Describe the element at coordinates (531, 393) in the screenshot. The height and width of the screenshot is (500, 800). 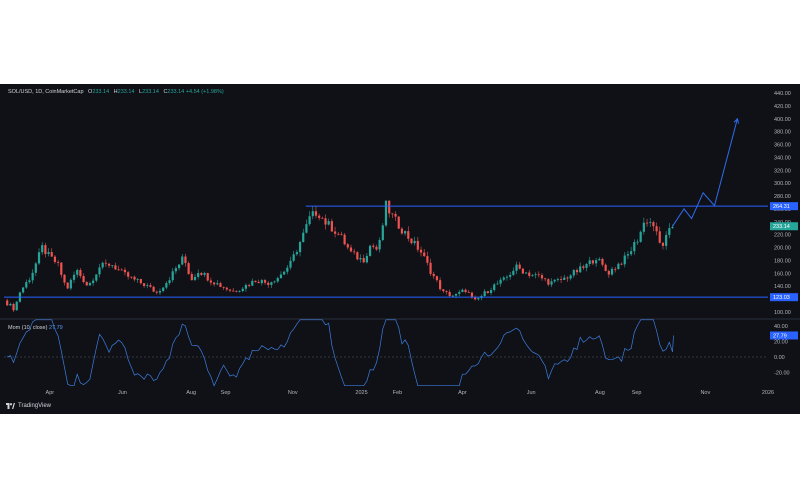
I see `time-axis-tick-label: Jun` at that location.